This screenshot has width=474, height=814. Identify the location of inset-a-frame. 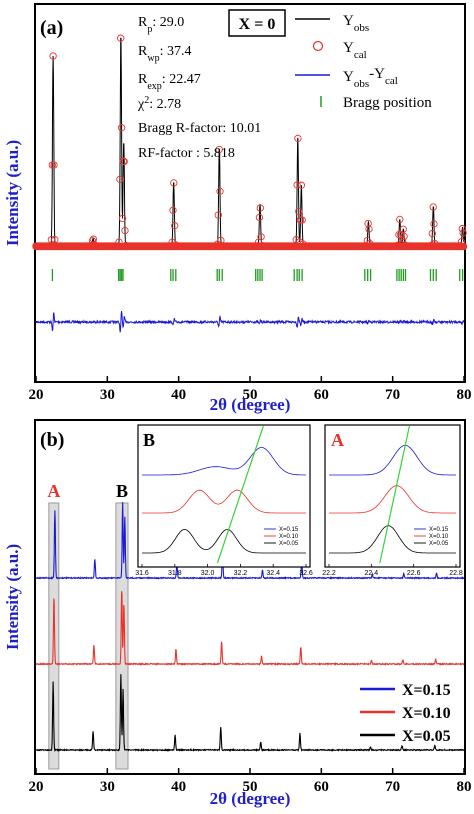
(392, 496).